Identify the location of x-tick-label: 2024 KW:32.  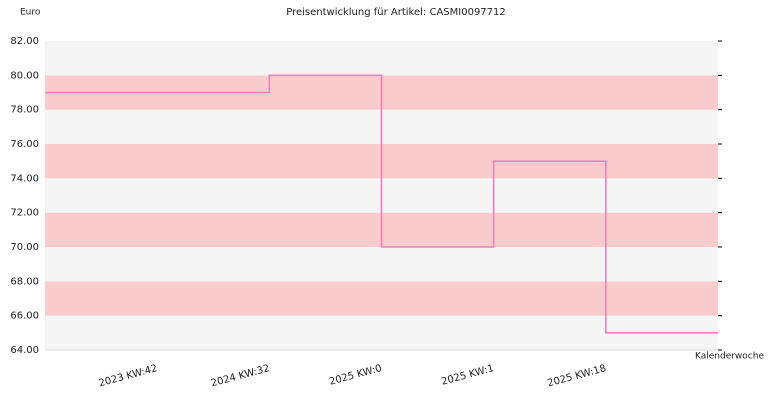
(240, 376).